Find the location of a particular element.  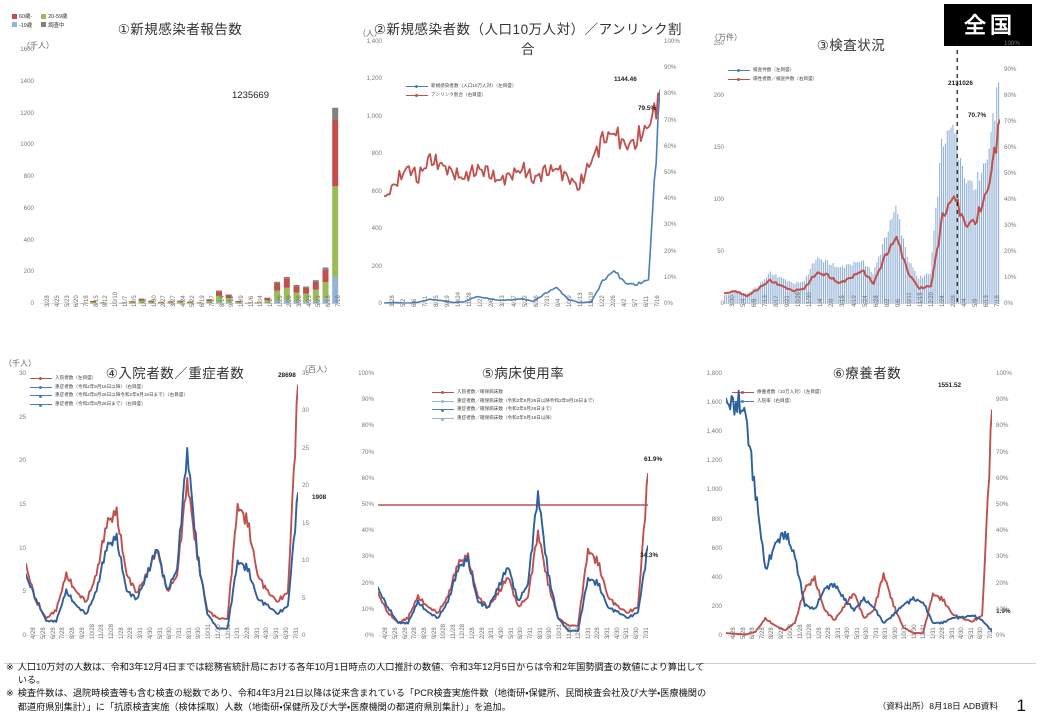

axis-tick-label: 150 is located at coordinates (718, 147).